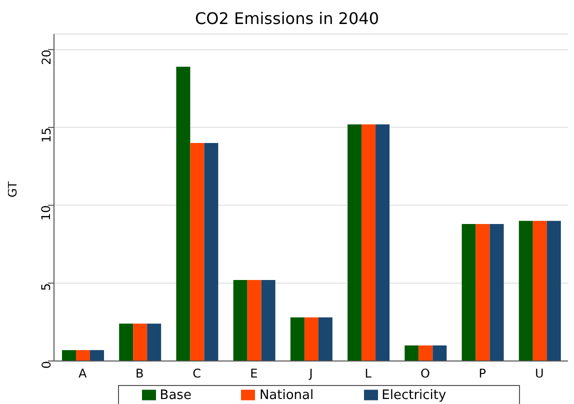 The width and height of the screenshot is (574, 404). What do you see at coordinates (46, 365) in the screenshot?
I see `y-tick-label: 0` at bounding box center [46, 365].